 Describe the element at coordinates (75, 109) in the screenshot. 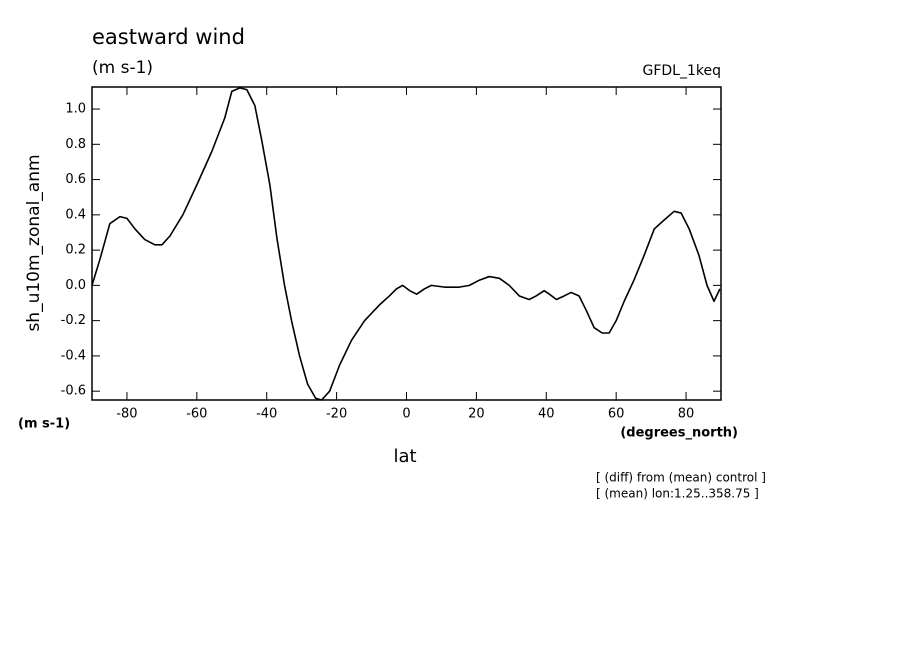

I see `y-tick-label: 1.0` at that location.